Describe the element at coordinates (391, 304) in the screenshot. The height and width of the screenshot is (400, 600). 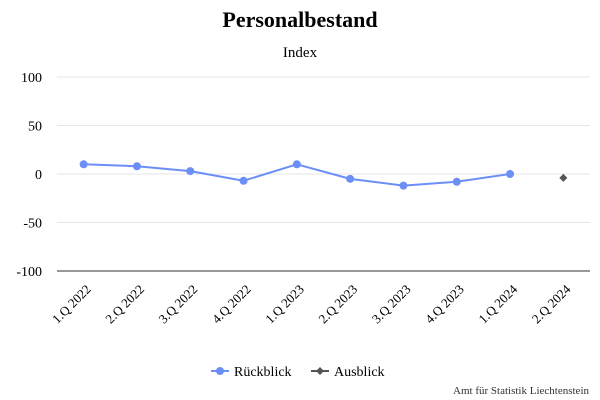
I see `x-tick-label: 3.Q 2023` at that location.